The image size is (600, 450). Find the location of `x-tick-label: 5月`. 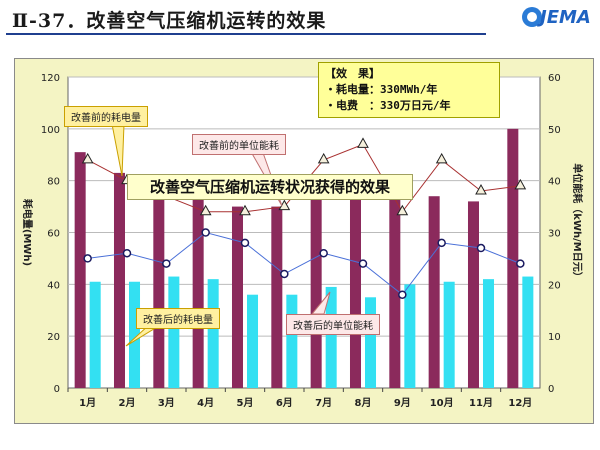

x-tick-label: 5月 is located at coordinates (245, 403).